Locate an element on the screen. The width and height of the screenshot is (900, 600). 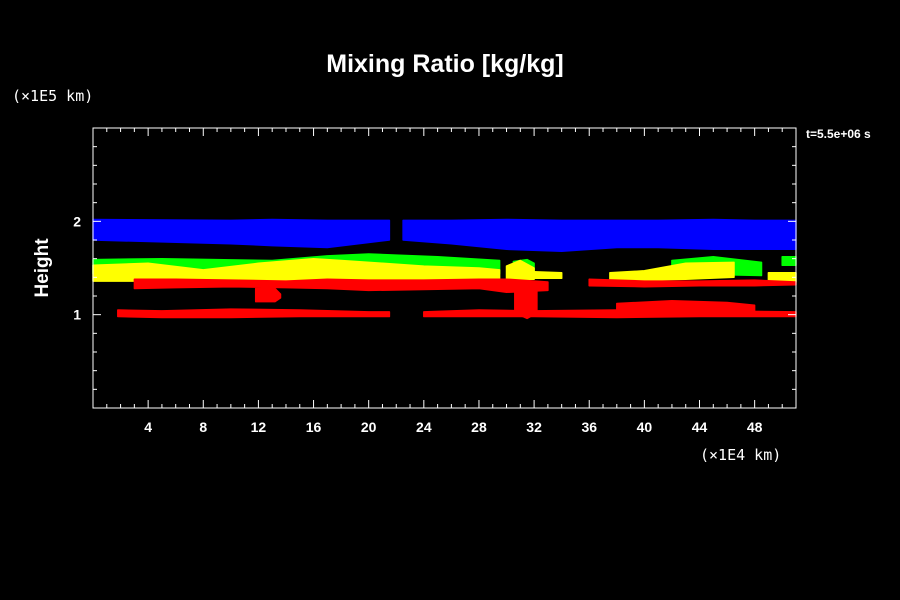
x-tick-label: 44 is located at coordinates (700, 427).